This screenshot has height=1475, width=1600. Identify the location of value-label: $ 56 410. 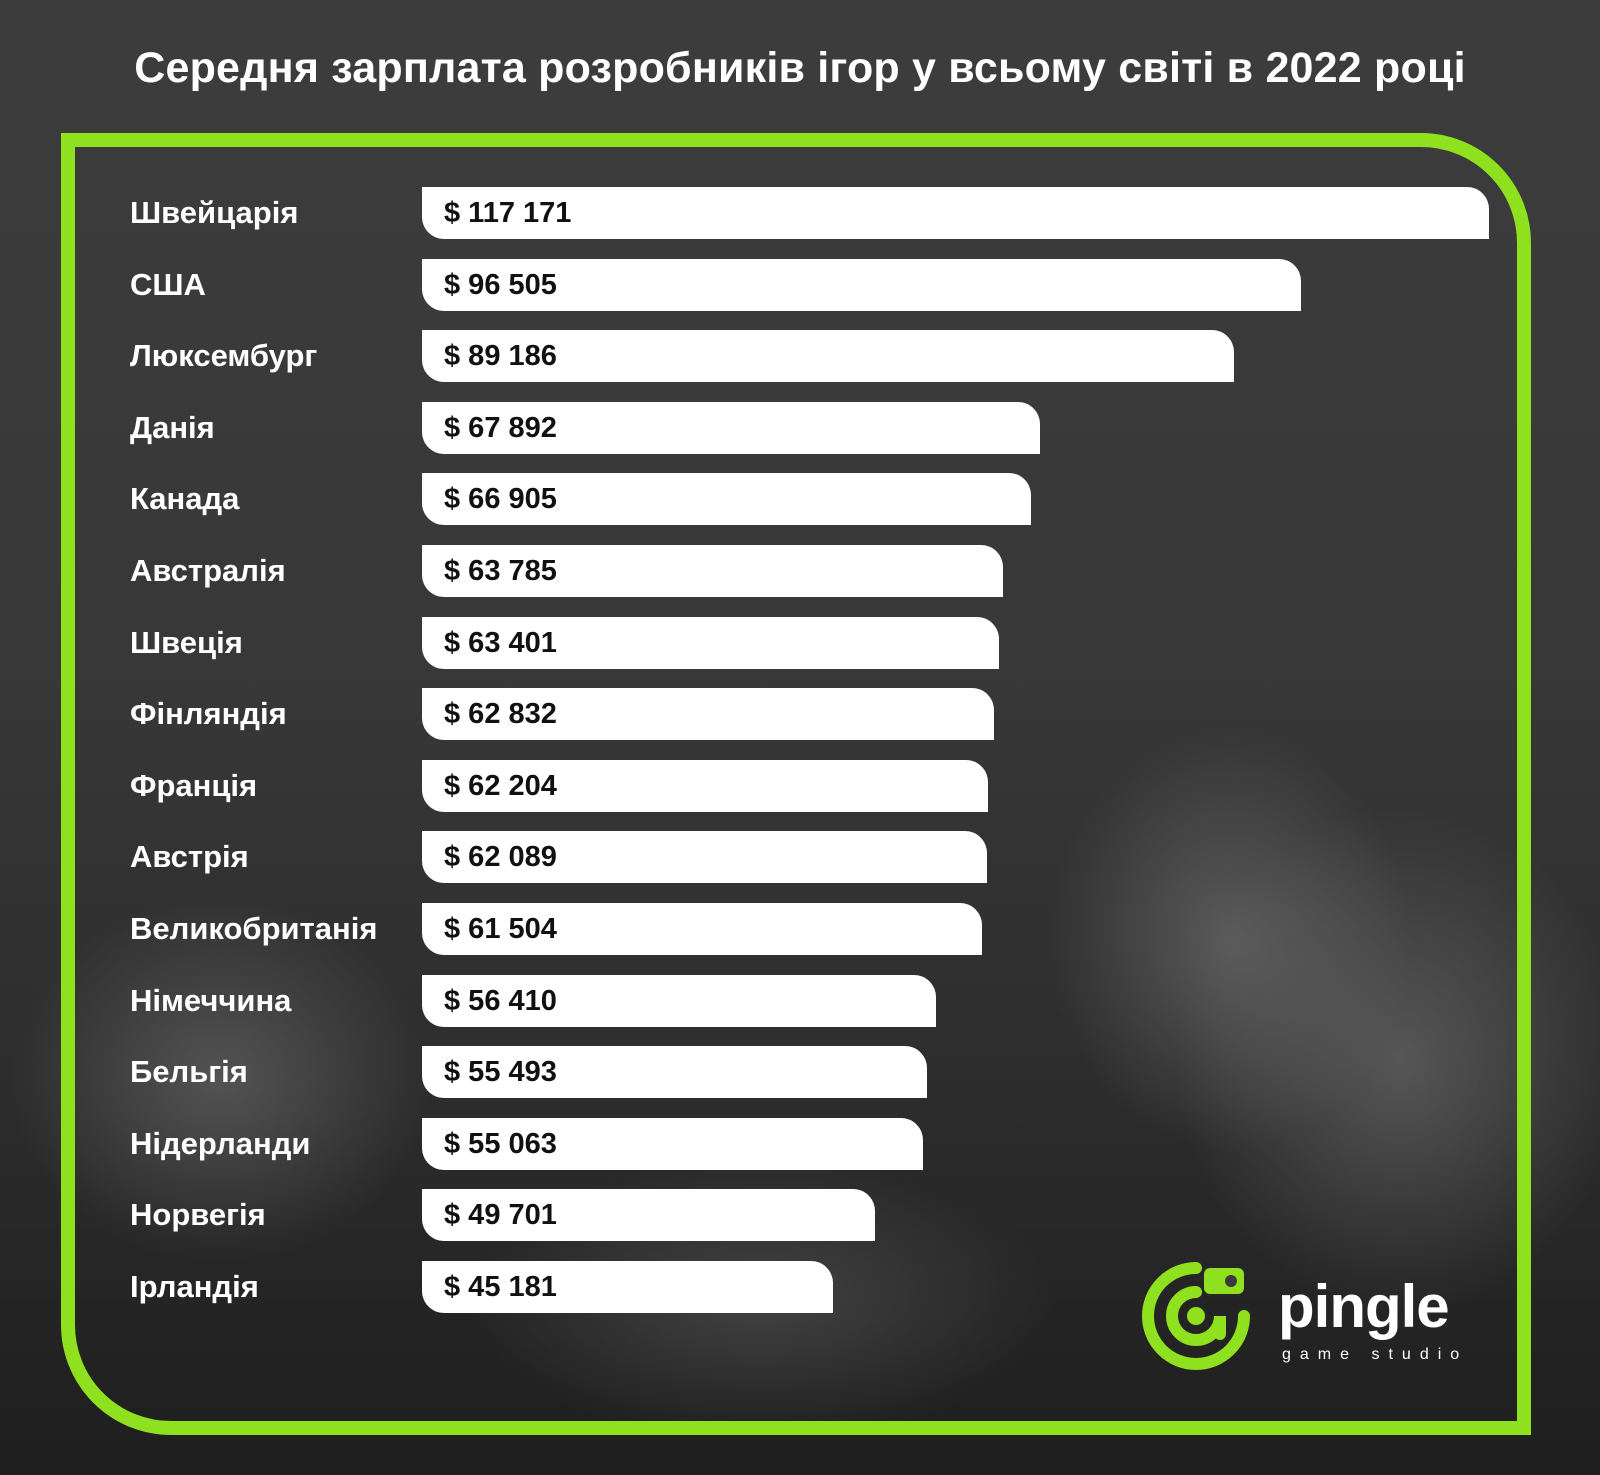
(500, 1001).